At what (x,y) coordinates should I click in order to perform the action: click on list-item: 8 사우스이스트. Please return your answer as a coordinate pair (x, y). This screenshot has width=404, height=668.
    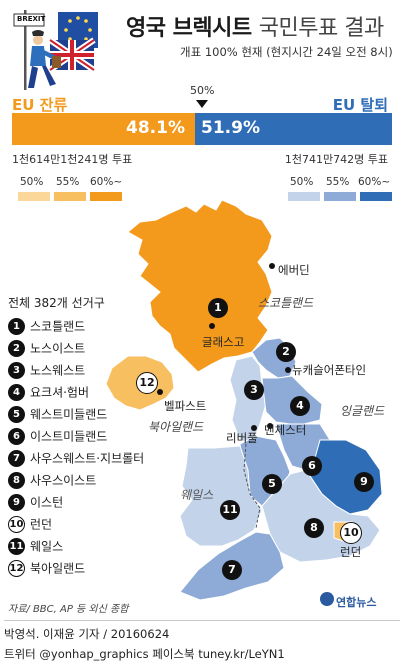
    Looking at the image, I should click on (76, 481).